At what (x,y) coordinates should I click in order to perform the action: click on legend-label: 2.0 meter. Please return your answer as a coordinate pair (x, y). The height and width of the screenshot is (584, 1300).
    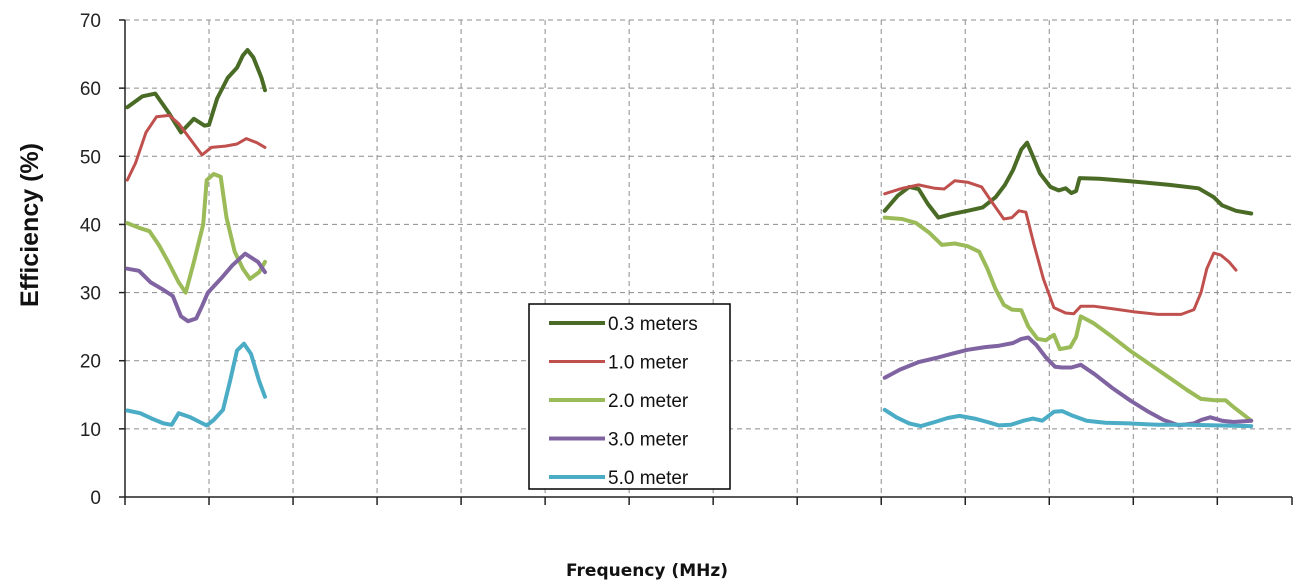
    Looking at the image, I should click on (648, 401).